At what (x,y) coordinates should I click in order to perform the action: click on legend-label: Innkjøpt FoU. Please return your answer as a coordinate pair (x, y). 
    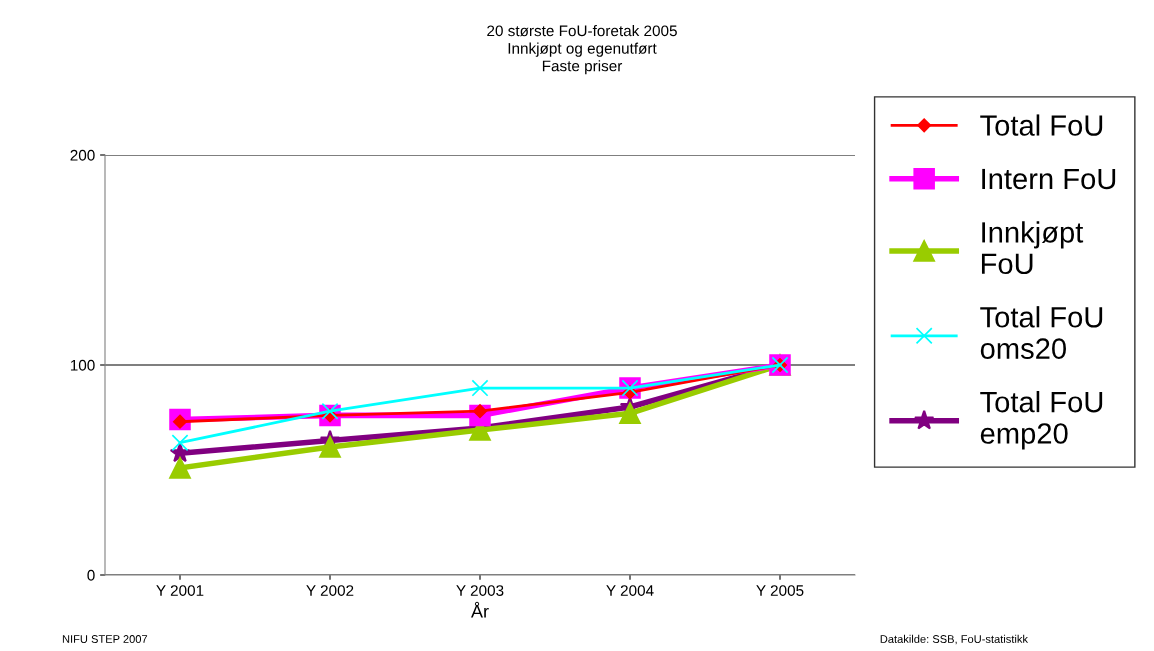
    Looking at the image, I should click on (1032, 248).